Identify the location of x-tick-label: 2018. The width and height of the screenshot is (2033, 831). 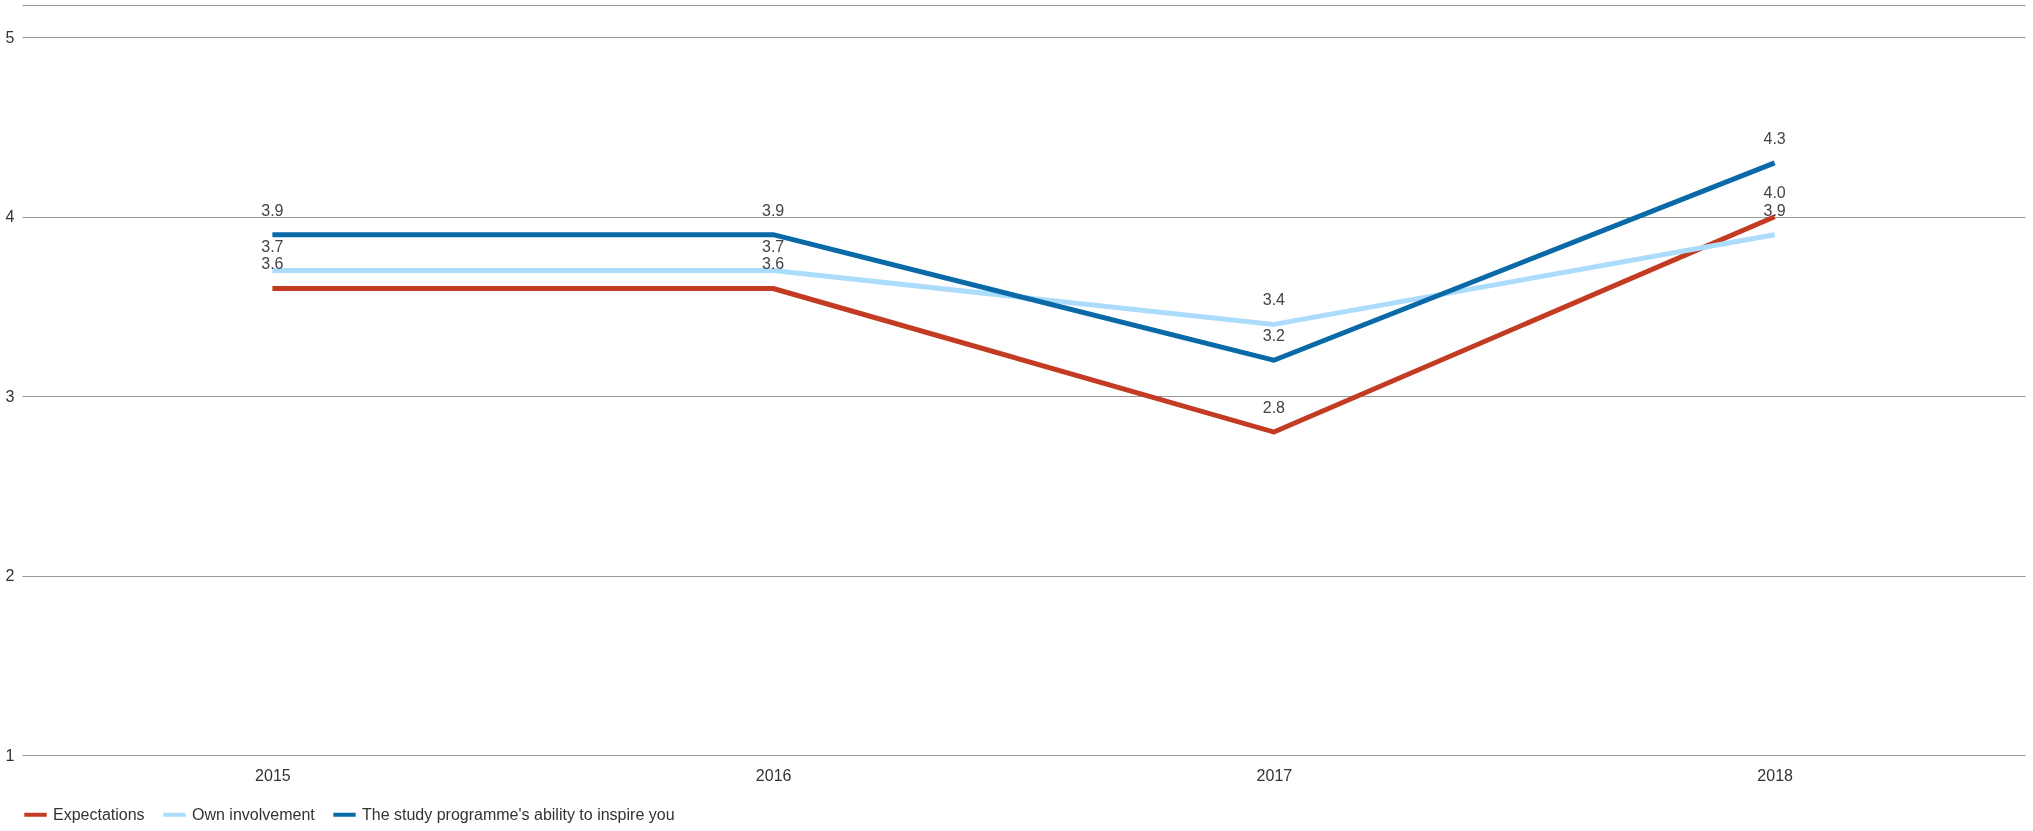
(1775, 775).